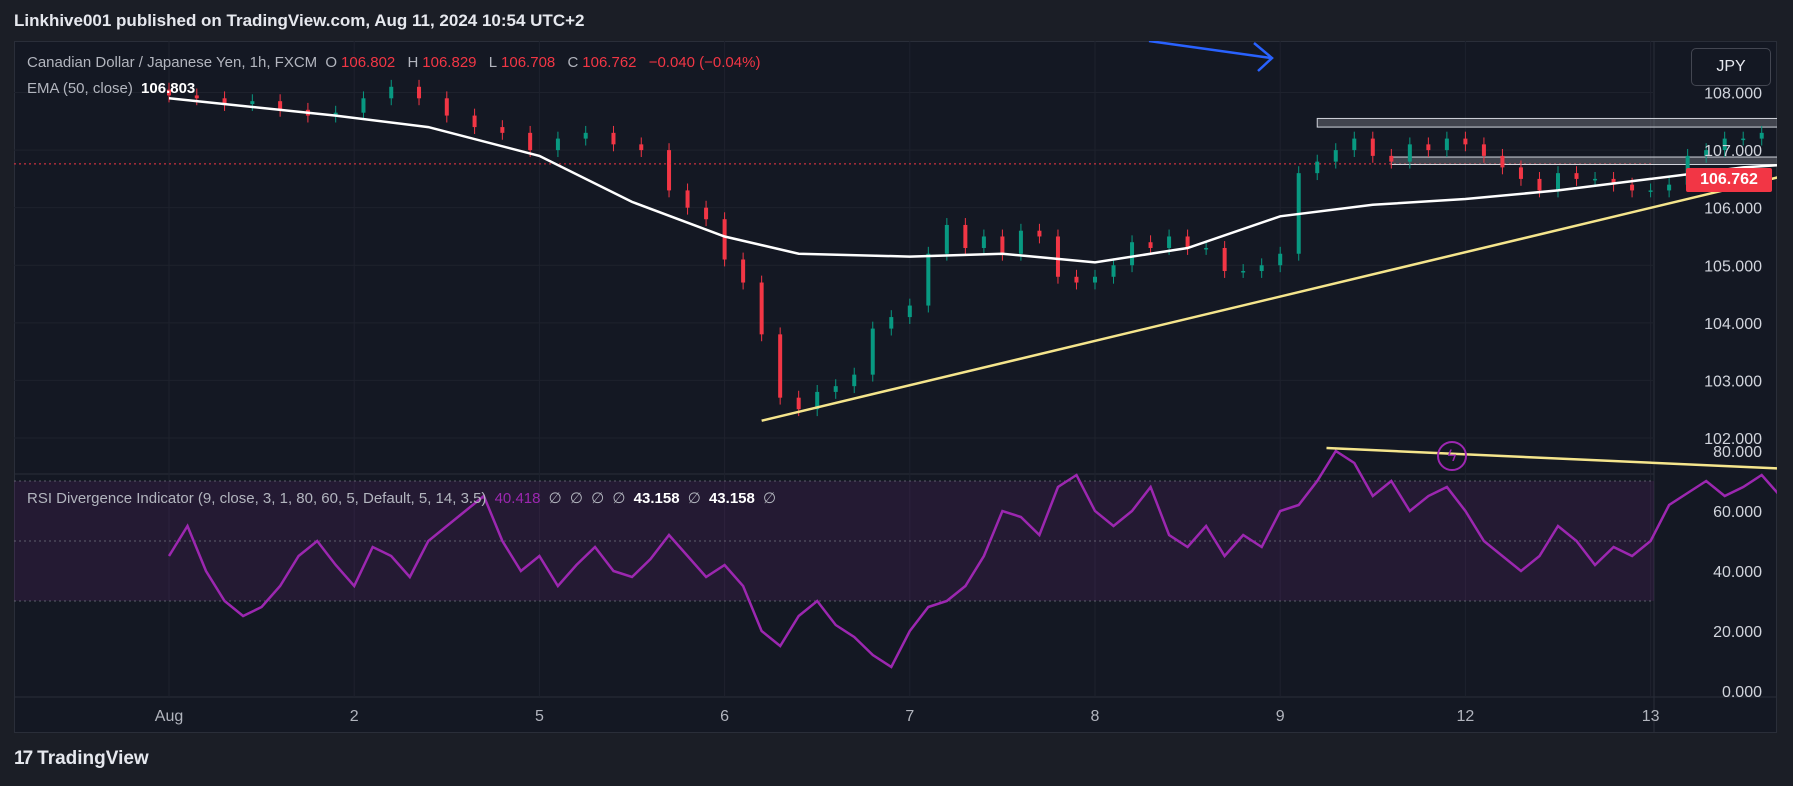 The width and height of the screenshot is (1793, 786). I want to click on rsi-empty-3: ∅, so click(598, 498).